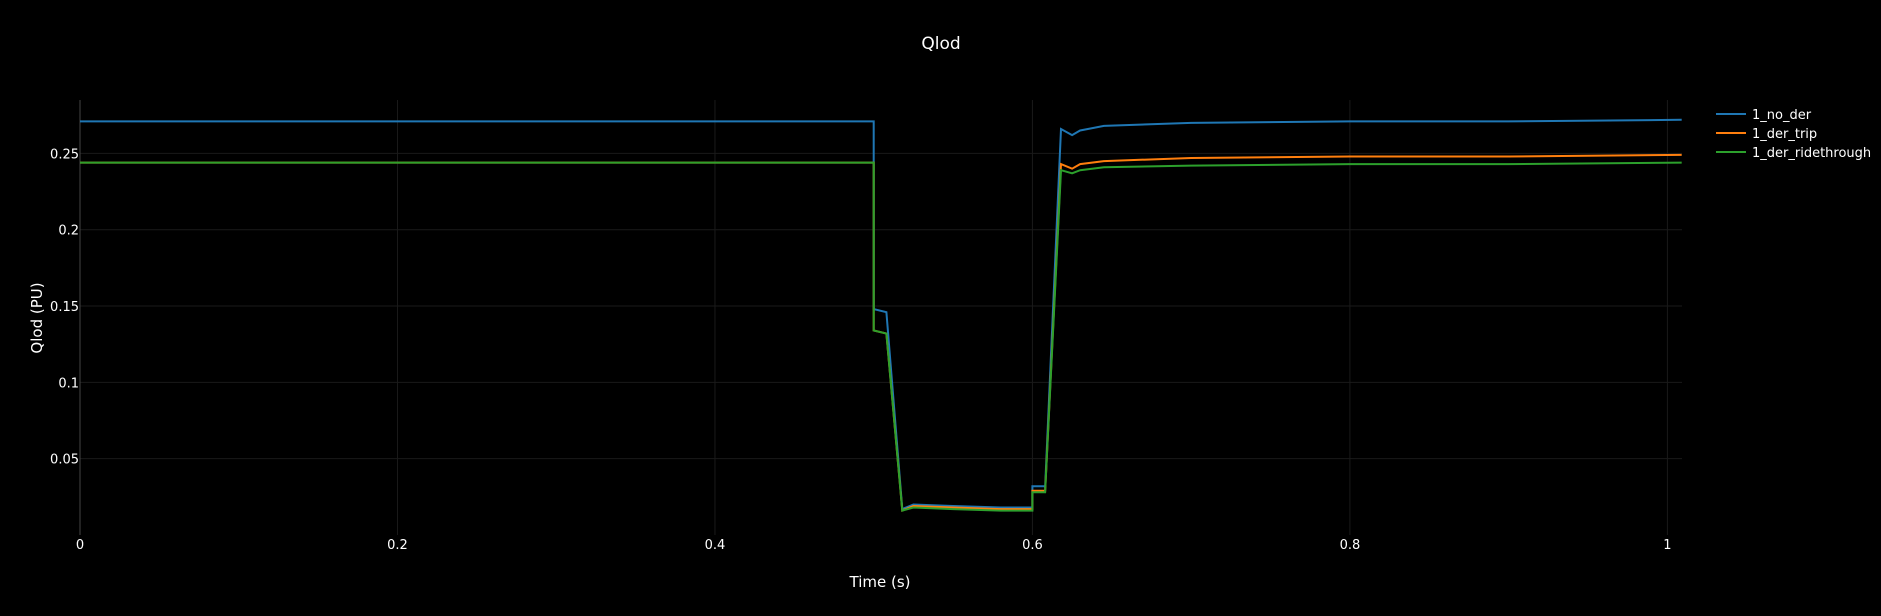 This screenshot has height=616, width=1881. Describe the element at coordinates (874, 545) in the screenshot. I see `x-axis-ticks: 0 0.2 0.4 0.6 0.8 1` at that location.